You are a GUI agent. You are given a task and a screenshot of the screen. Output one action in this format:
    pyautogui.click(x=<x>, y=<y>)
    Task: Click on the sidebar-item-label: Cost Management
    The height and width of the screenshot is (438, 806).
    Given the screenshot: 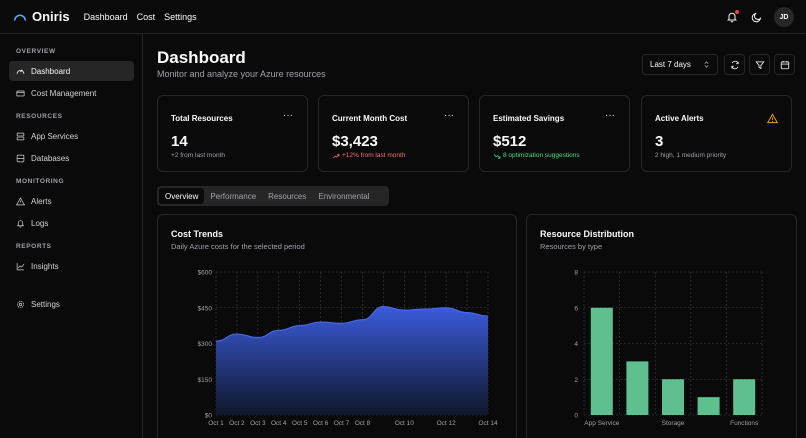 What is the action you would take?
    pyautogui.click(x=64, y=93)
    